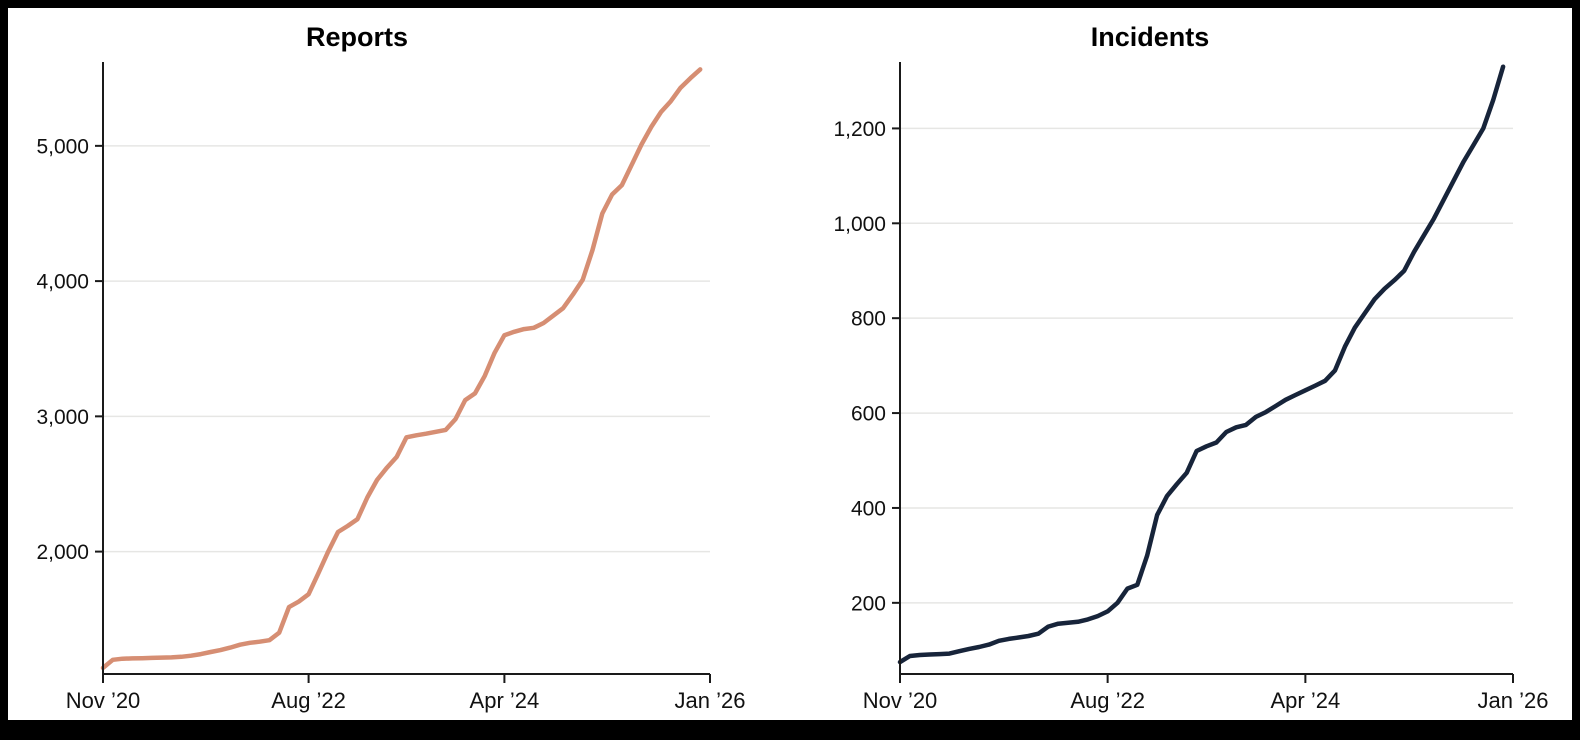 This screenshot has width=1580, height=740. I want to click on y-axis-label: 600, so click(868, 414).